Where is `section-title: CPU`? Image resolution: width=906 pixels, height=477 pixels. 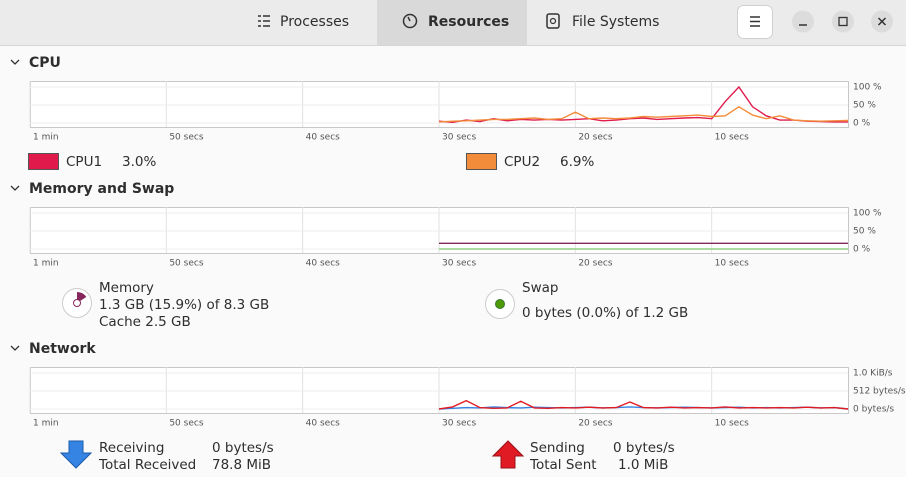
section-title: CPU is located at coordinates (45, 63).